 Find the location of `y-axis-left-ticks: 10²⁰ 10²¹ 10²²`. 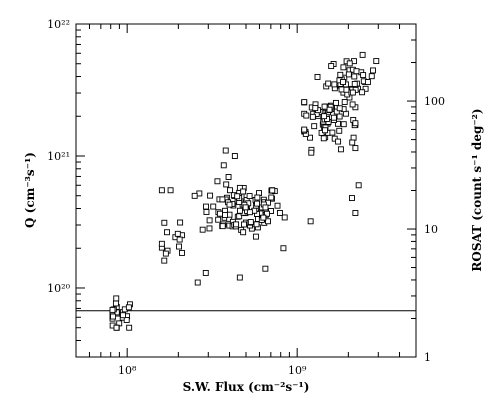

y-axis-left-ticks: 10²⁰ 10²¹ 10²² is located at coordinates (66, 188).